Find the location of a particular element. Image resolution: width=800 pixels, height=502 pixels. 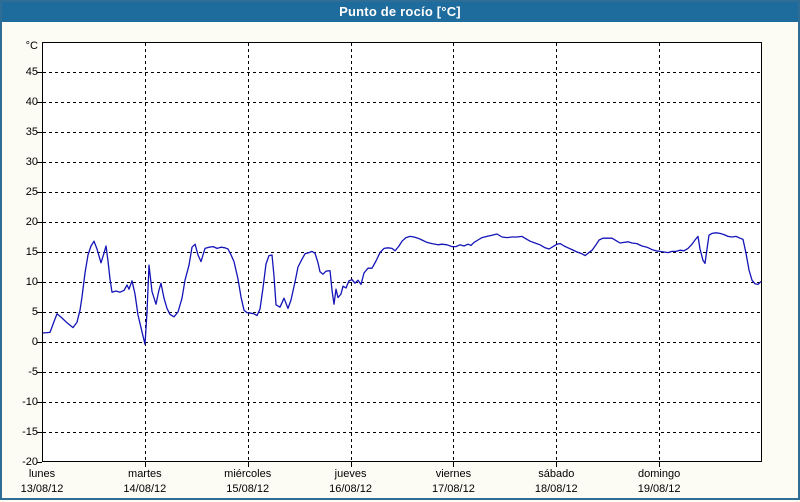

y-tick-label: 0 is located at coordinates (34, 342).